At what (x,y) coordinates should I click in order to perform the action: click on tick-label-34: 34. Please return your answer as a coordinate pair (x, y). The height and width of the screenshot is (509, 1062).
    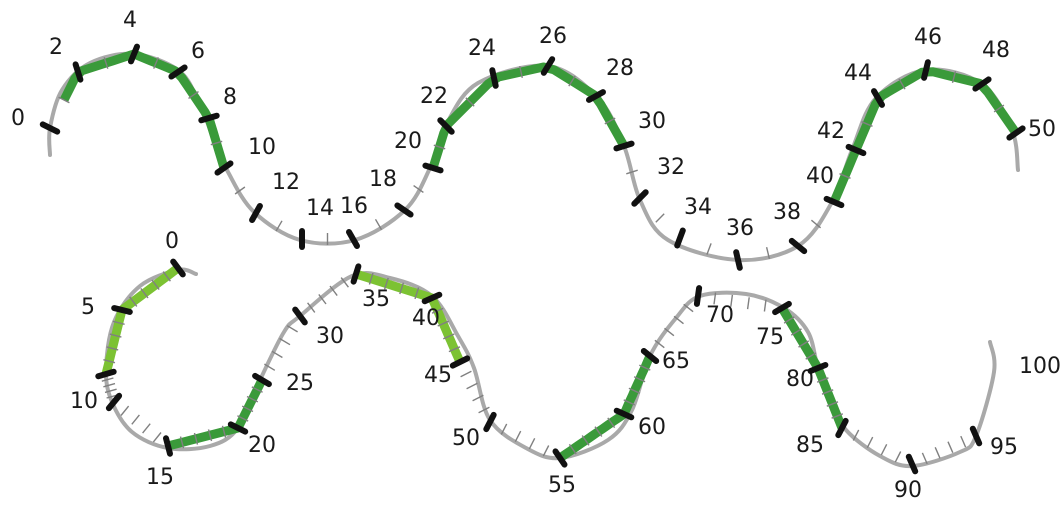
    Looking at the image, I should click on (698, 207).